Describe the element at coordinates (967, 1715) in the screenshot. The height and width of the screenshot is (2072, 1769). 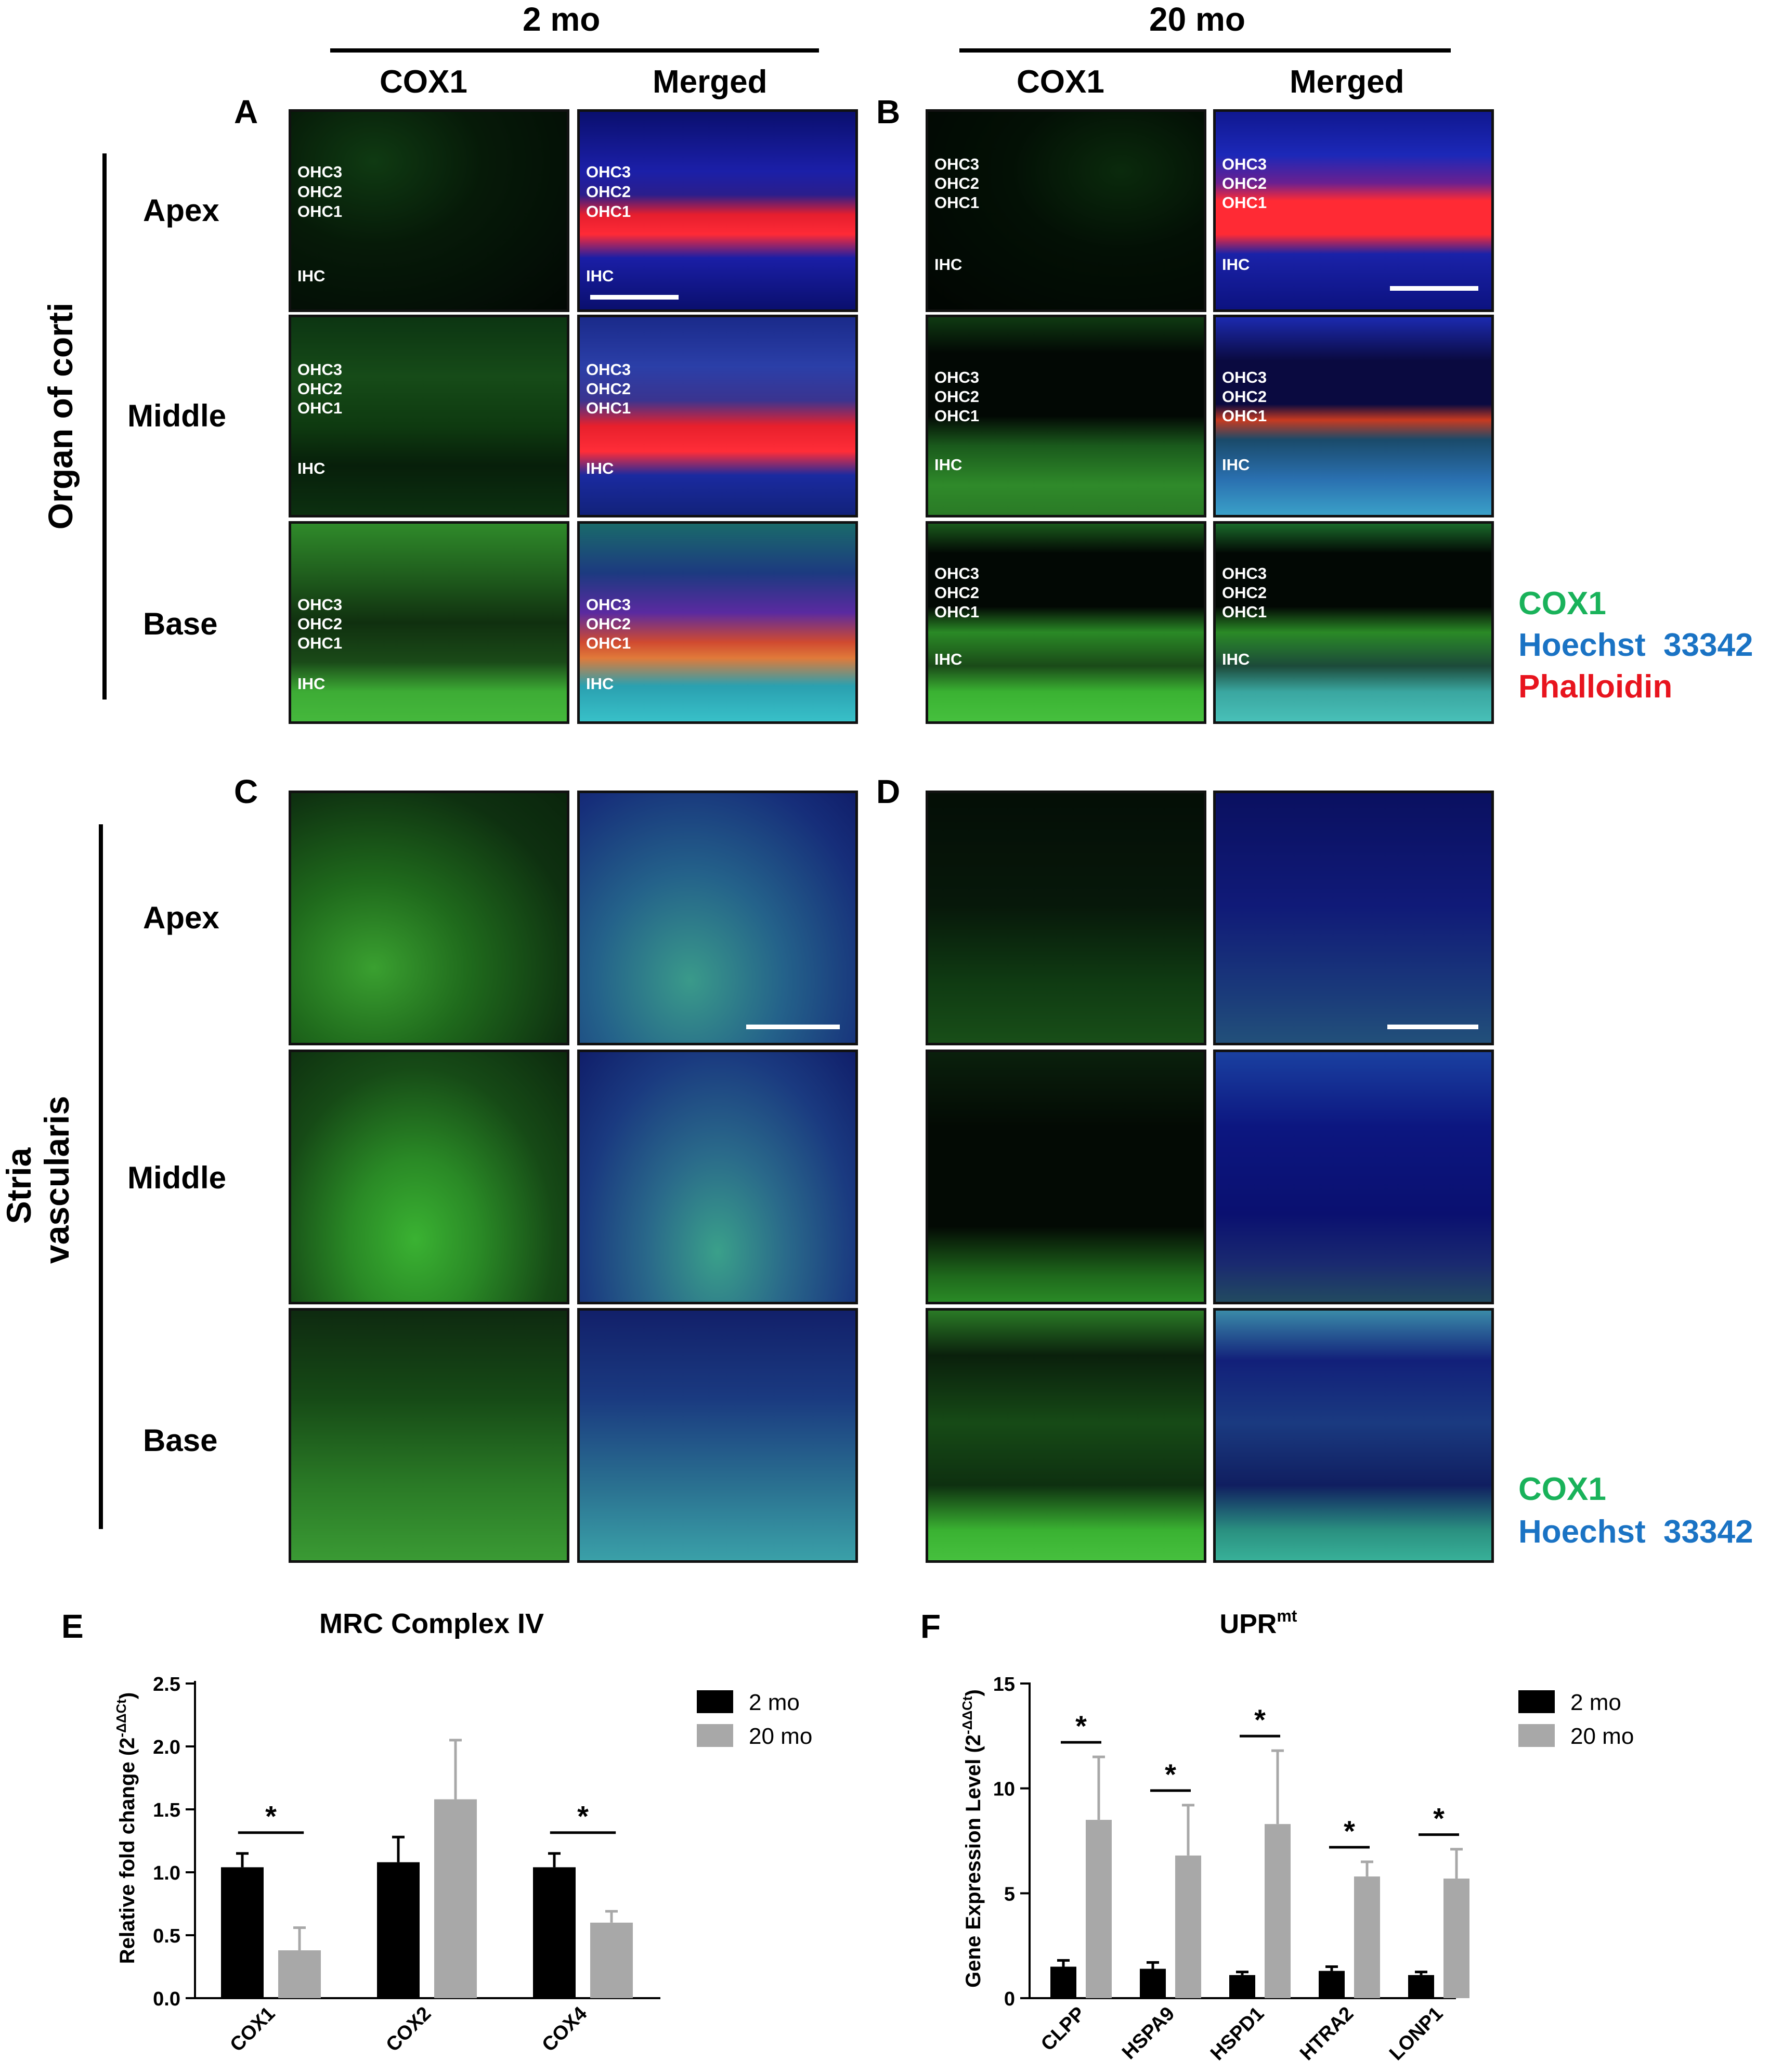
I see `chart-f-ylabel-sup: -ΔΔCt` at that location.